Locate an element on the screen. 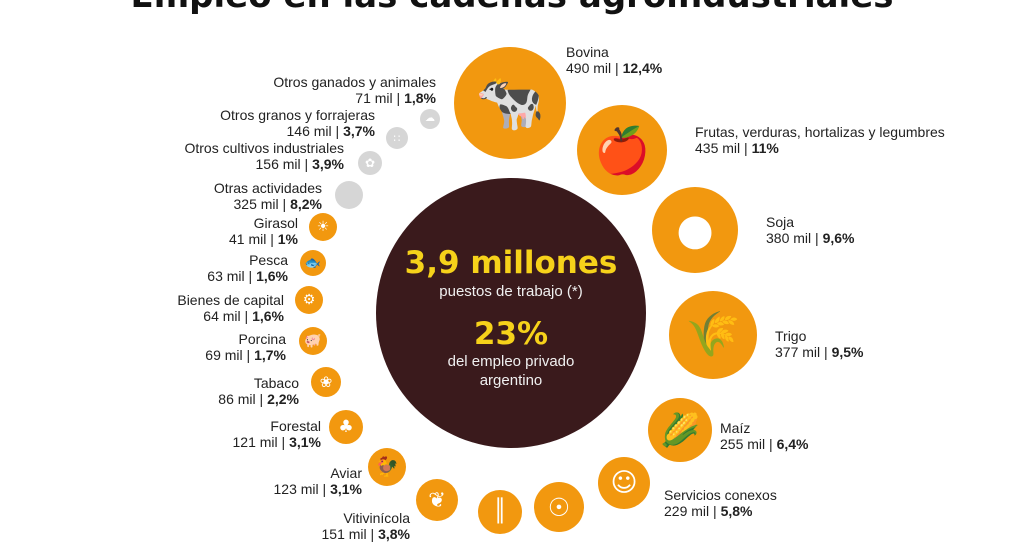  sector-value: 64 mil | 1,6% is located at coordinates (230, 316).